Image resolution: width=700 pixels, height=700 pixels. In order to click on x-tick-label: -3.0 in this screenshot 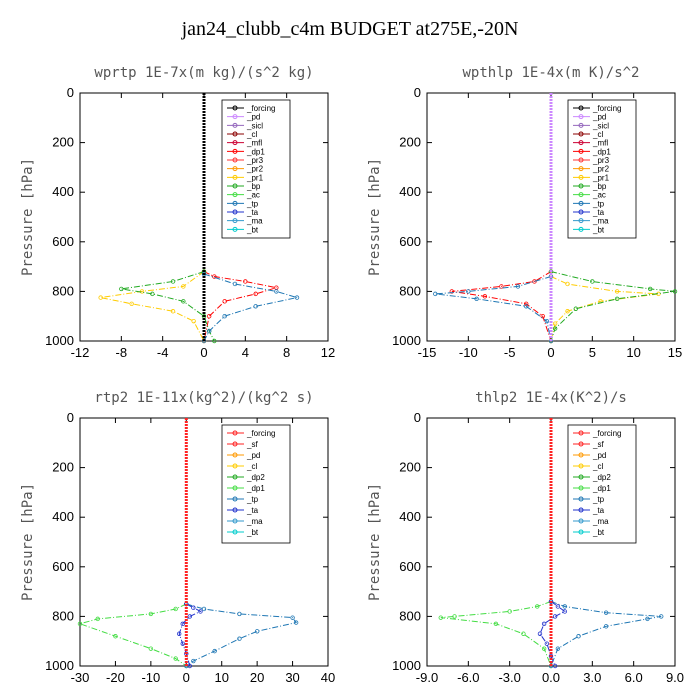, I will do `click(509, 677)`.